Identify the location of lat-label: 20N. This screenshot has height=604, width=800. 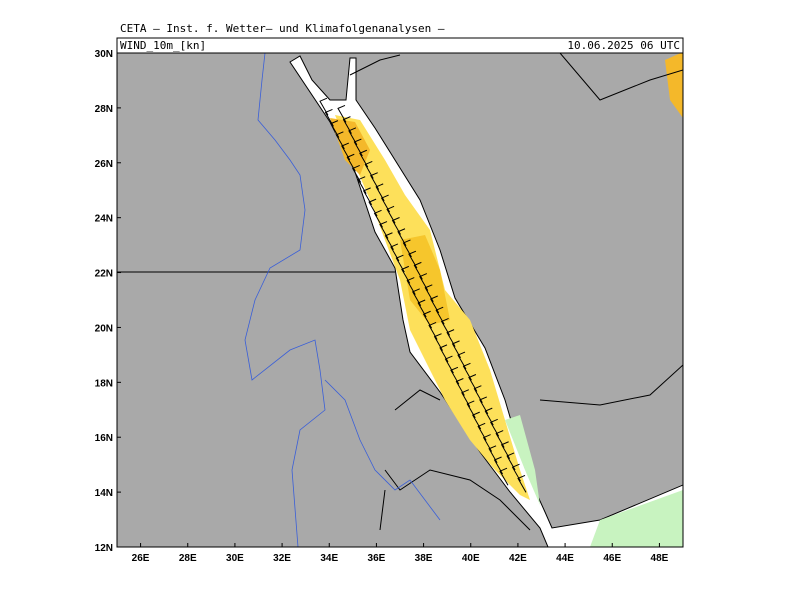
(104, 328).